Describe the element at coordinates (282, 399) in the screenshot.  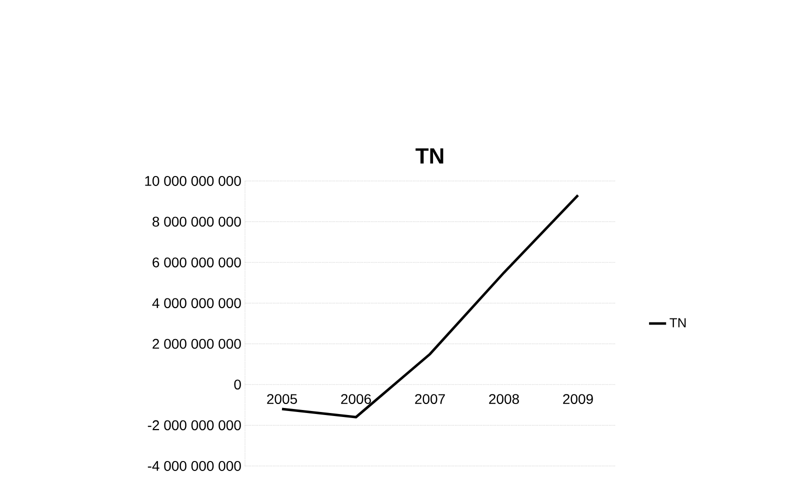
I see `x-tick-label: 2005` at that location.